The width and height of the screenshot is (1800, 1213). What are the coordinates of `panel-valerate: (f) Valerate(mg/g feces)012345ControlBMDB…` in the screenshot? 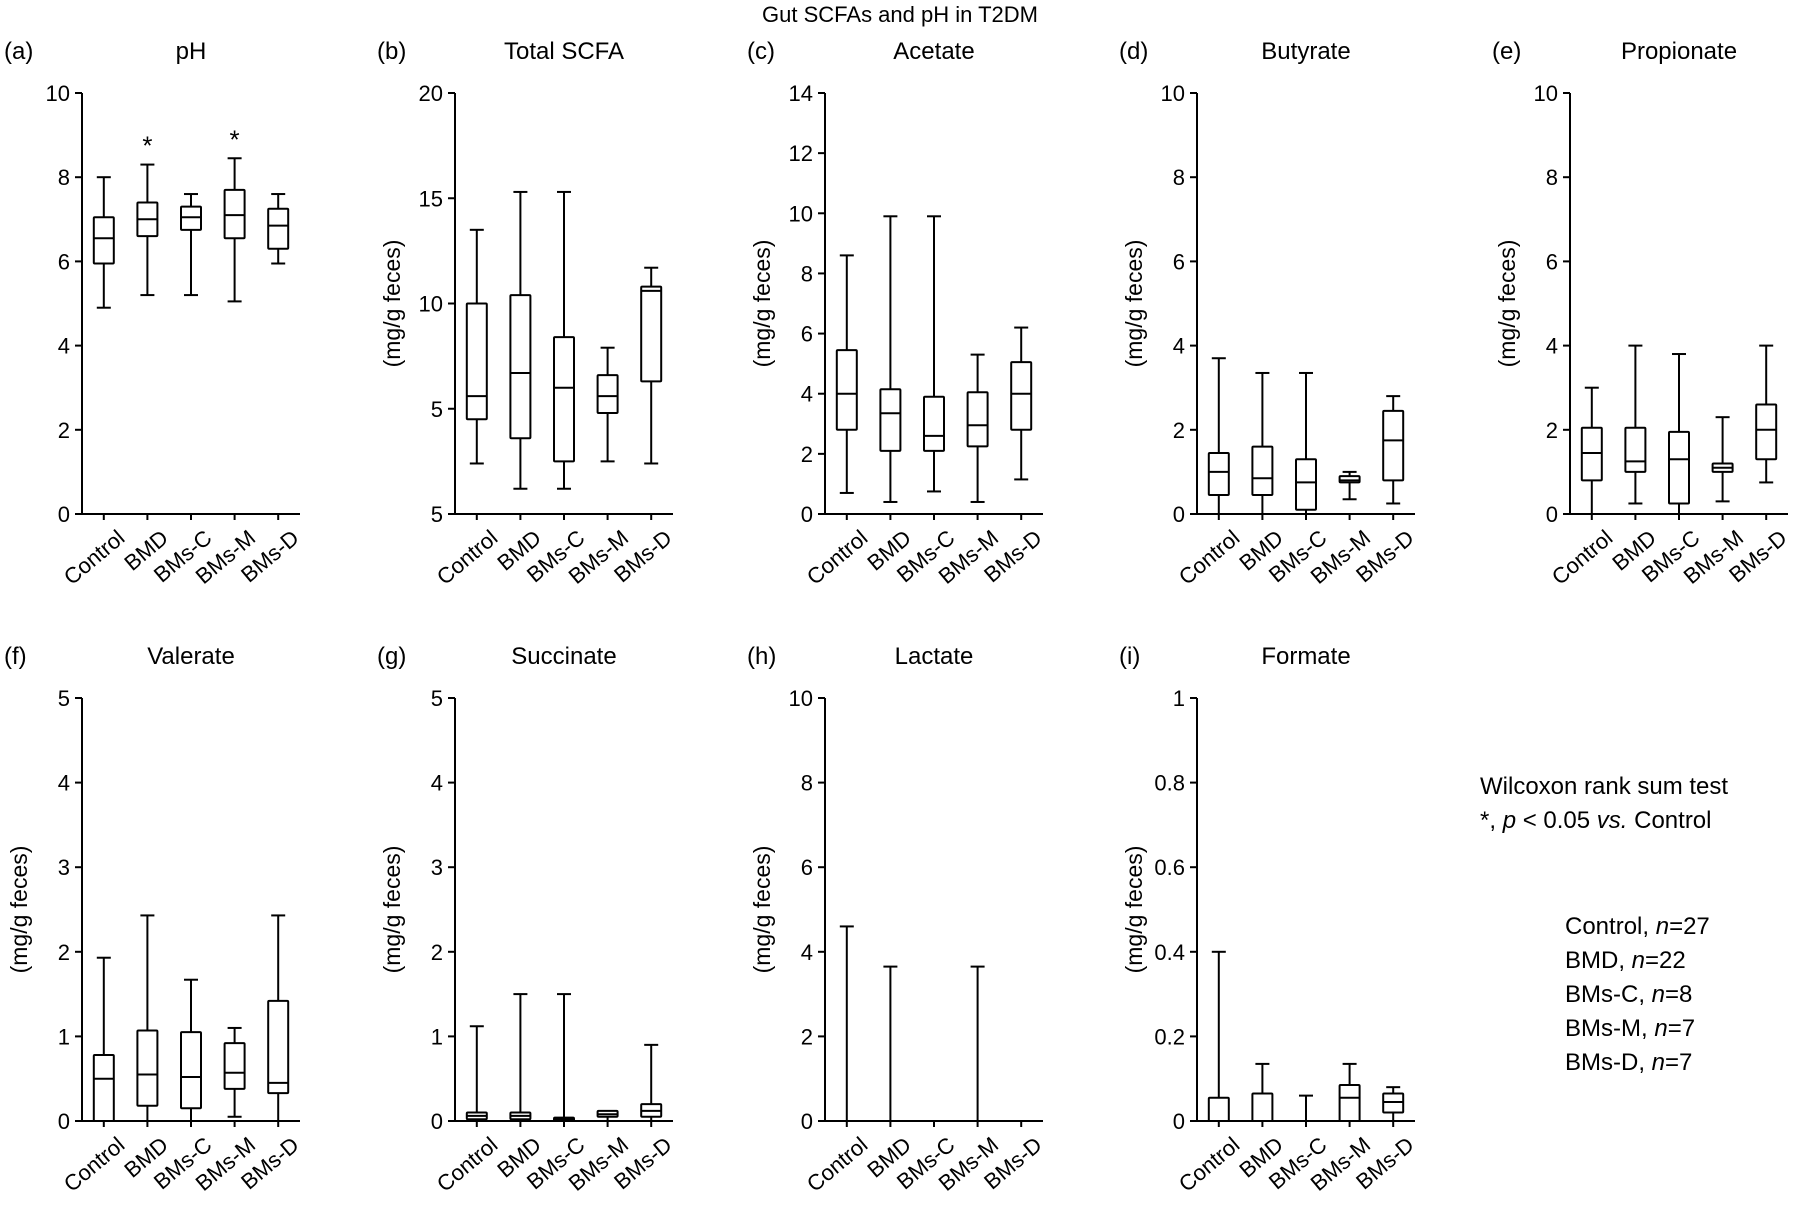 It's located at (154, 920).